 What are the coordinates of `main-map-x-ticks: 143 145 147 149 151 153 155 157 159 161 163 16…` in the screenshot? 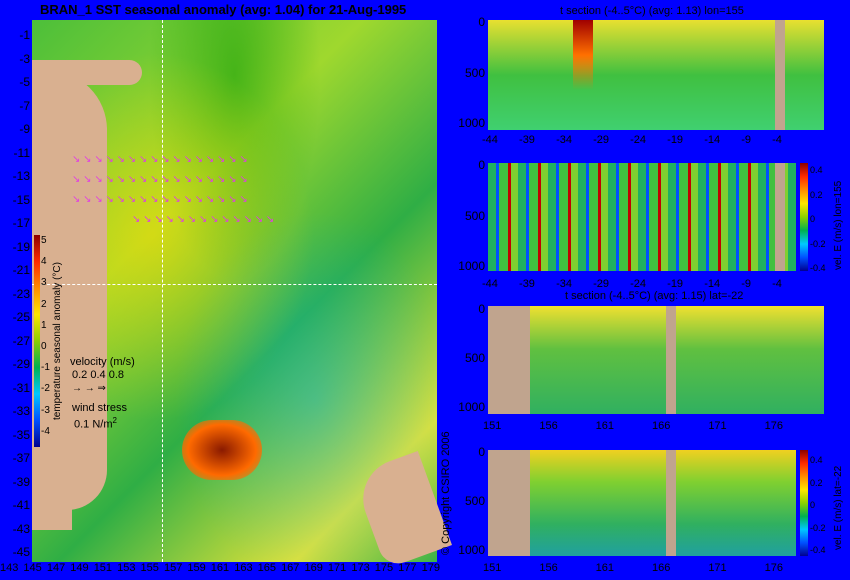 It's located at (220, 568).